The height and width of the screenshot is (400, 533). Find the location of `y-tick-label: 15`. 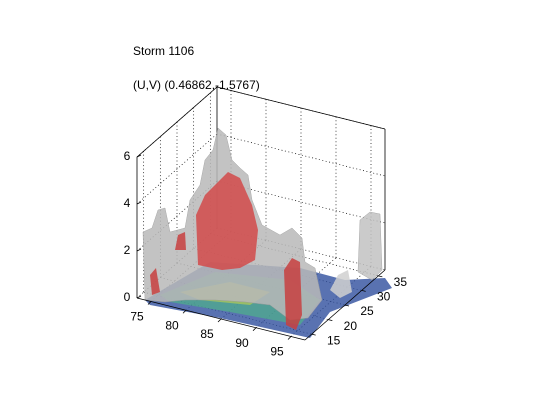

y-tick-label: 15 is located at coordinates (334, 340).